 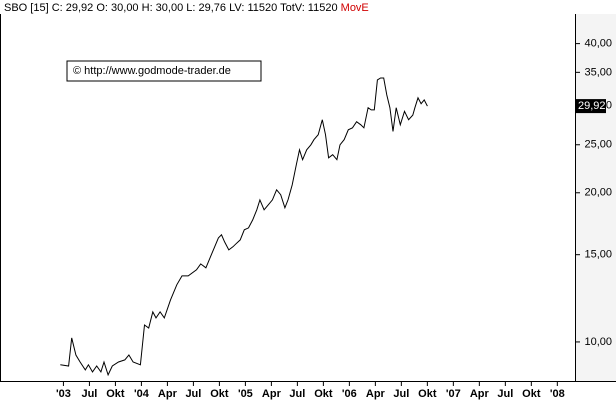 I want to click on y-tick-label: 25,00, so click(x=598, y=145).